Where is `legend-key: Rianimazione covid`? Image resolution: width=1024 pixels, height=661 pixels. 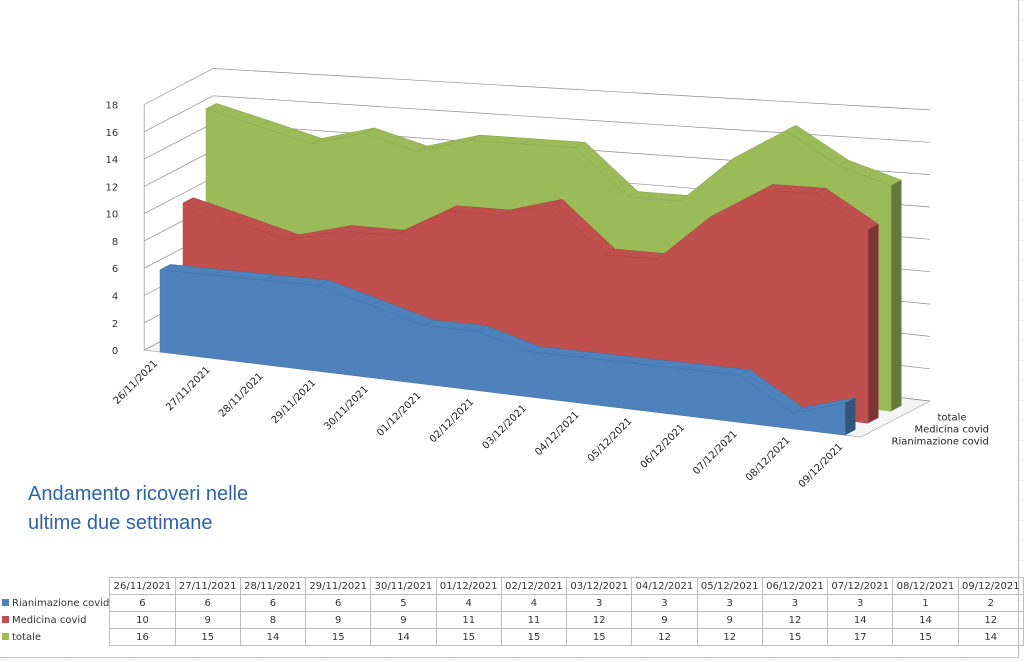
legend-key: Rianimazione covid is located at coordinates (55, 603).